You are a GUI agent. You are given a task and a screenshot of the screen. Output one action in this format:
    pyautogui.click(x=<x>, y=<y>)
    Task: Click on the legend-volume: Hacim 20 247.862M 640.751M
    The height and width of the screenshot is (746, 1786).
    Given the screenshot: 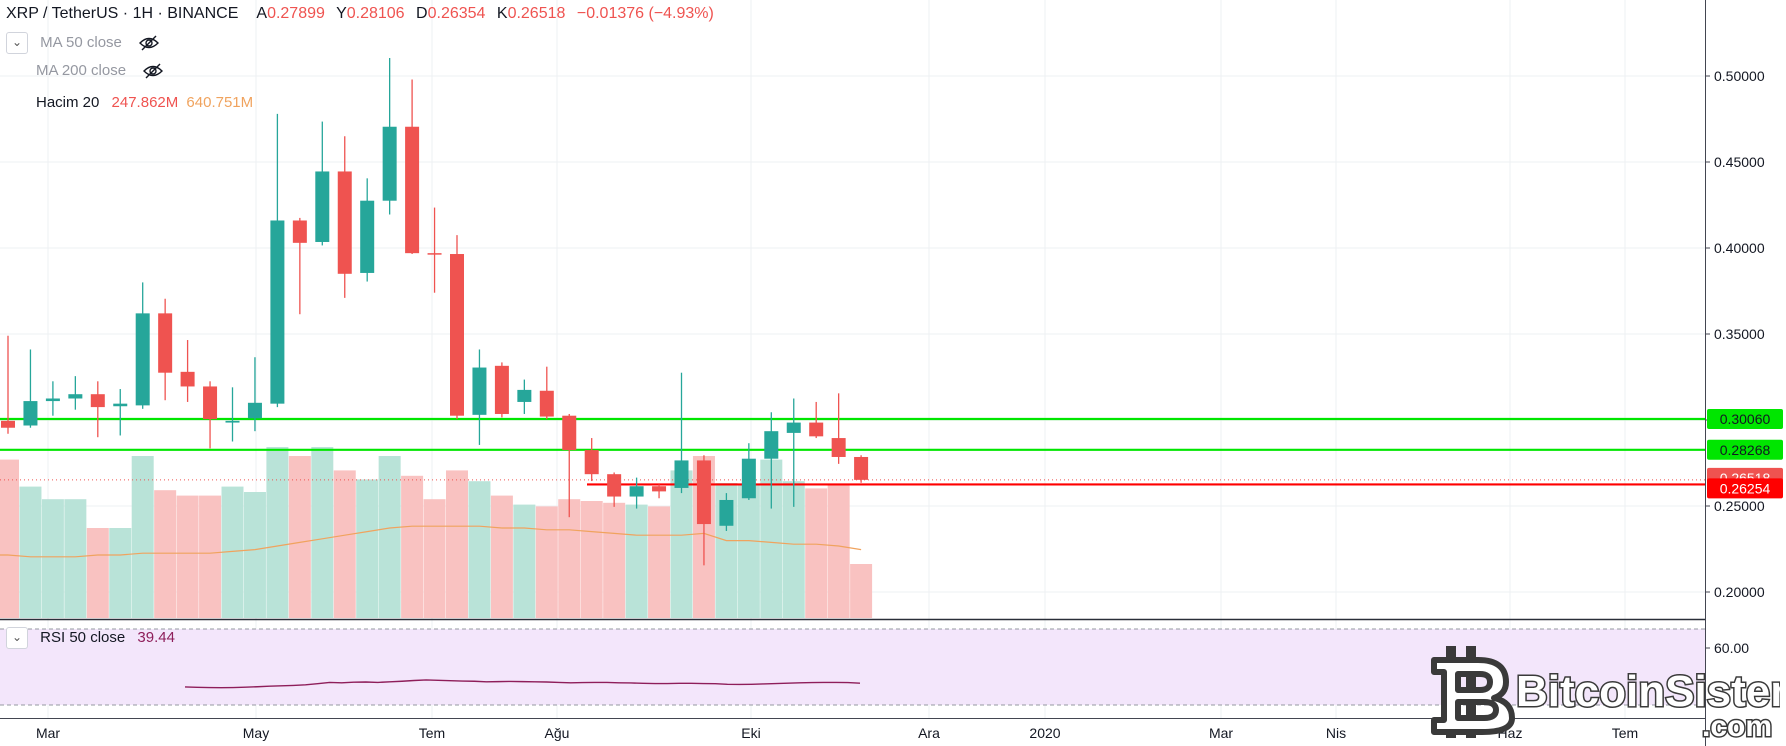 What is the action you would take?
    pyautogui.click(x=144, y=102)
    